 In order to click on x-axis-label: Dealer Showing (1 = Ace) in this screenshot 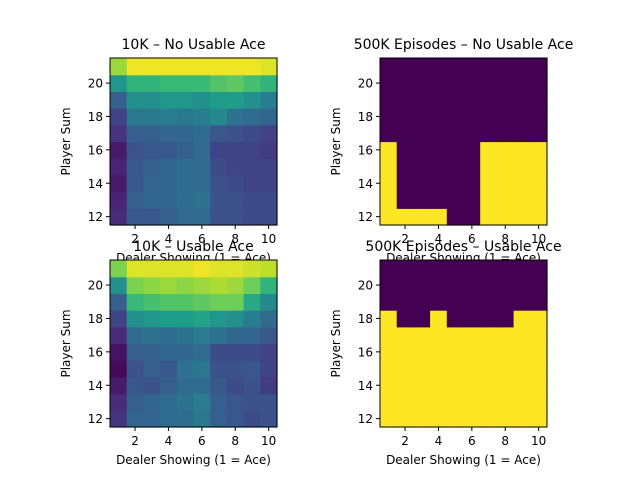, I will do `click(193, 460)`.